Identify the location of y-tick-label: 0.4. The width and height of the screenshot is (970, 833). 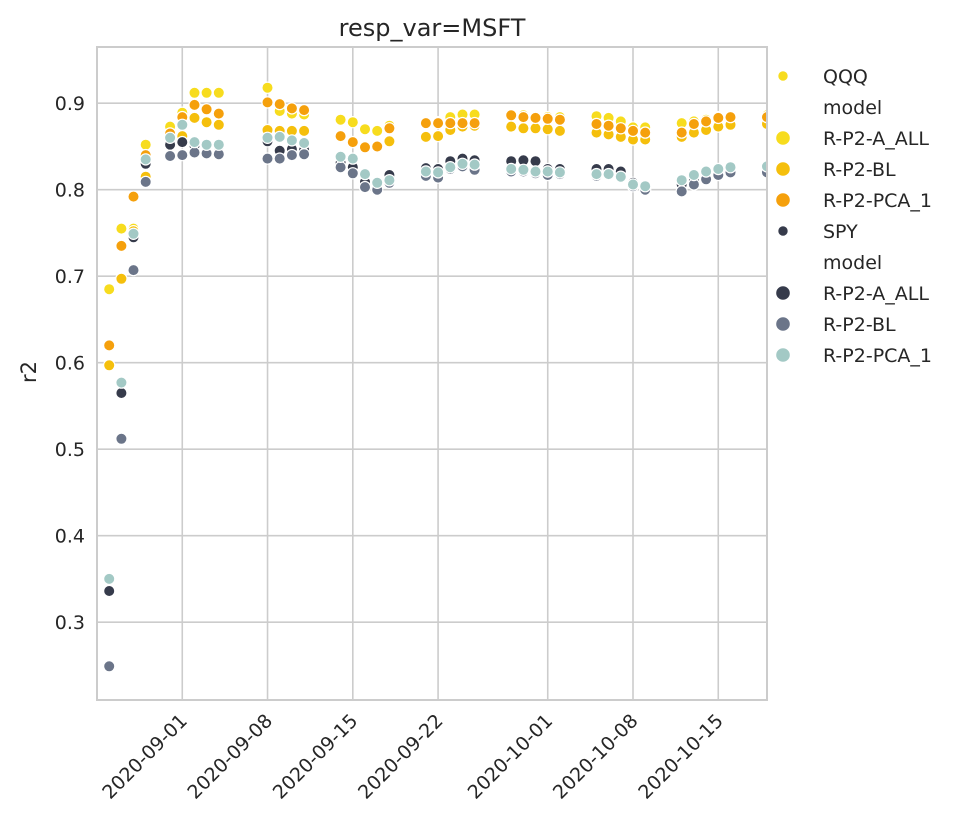
(70, 537).